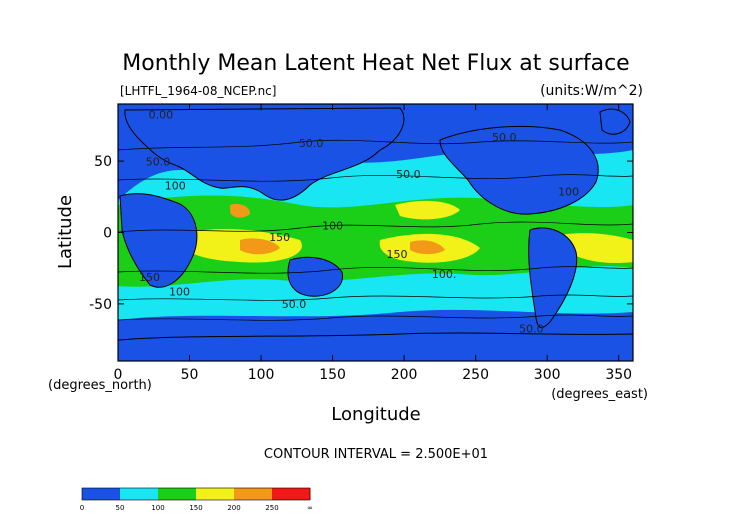  What do you see at coordinates (271, 508) in the screenshot?
I see `colorbar-tick-label: 250` at bounding box center [271, 508].